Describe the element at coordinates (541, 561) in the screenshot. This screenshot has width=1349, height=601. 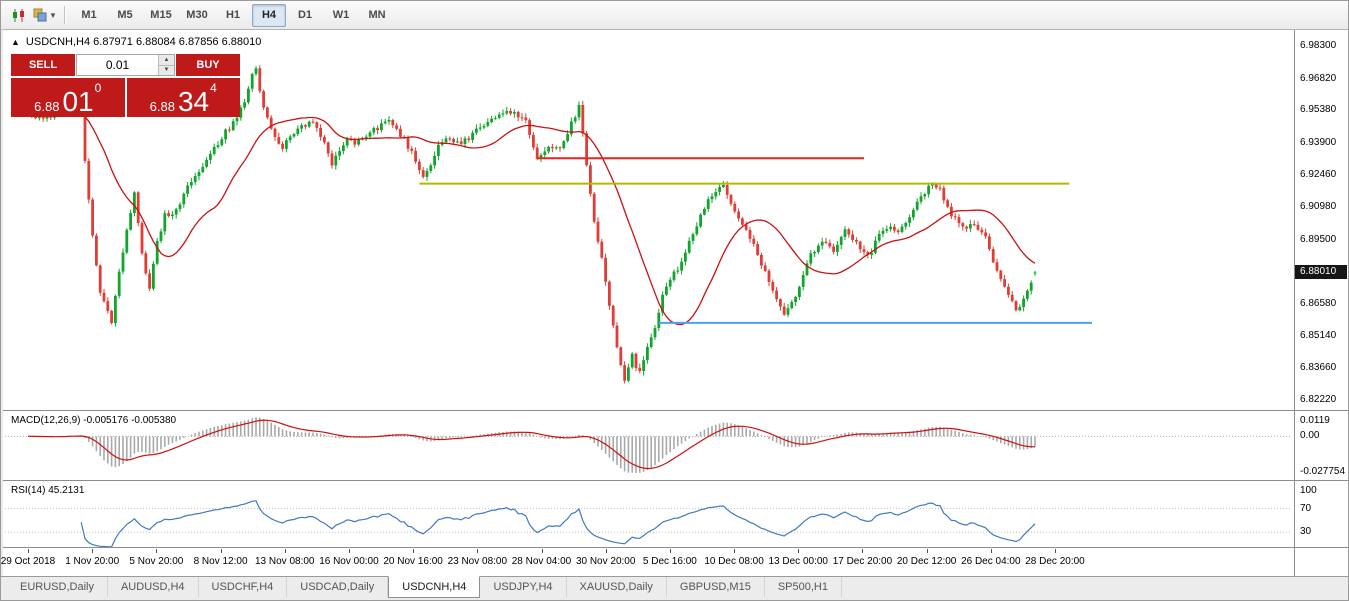
I see `time-tick-label: 28 Nov 04:00` at that location.